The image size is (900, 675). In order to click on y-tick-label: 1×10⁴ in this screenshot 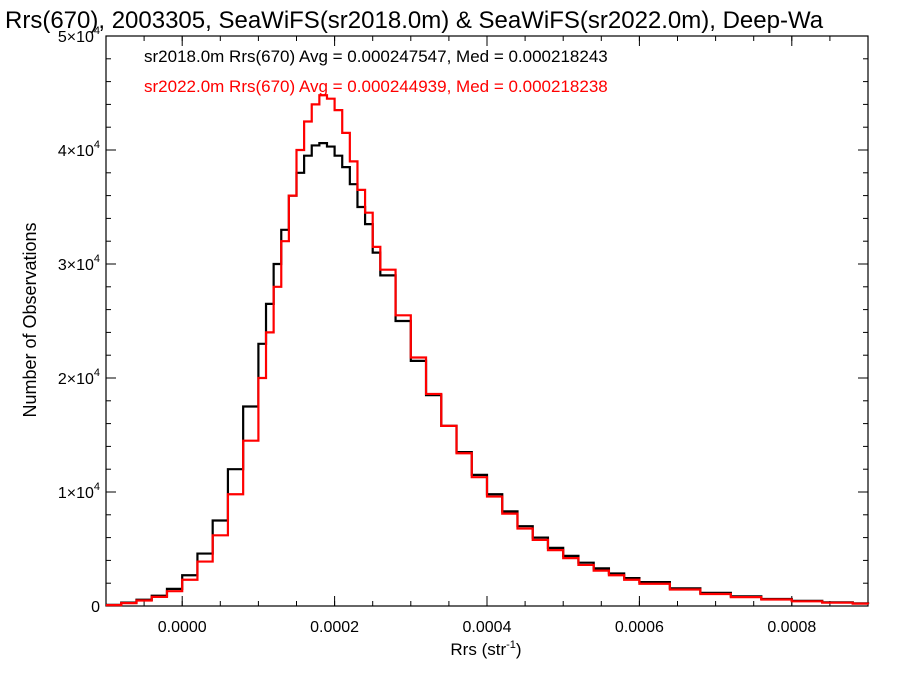, I will do `click(79, 491)`.